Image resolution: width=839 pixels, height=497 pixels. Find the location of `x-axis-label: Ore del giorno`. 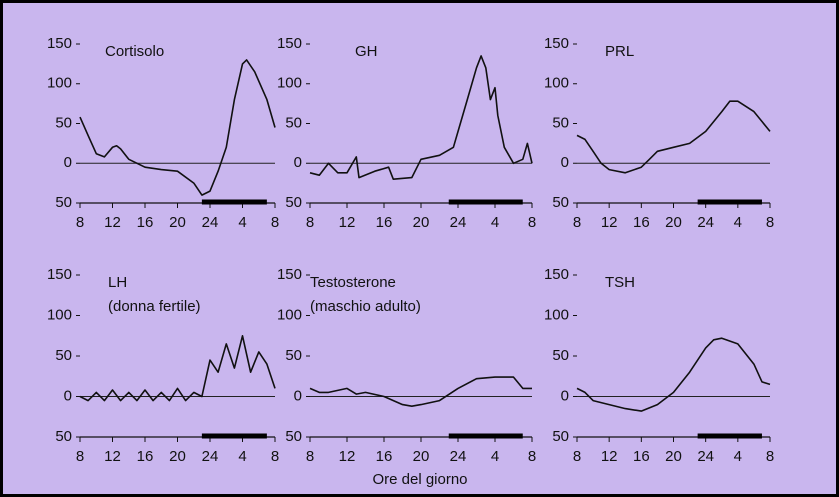

x-axis-label: Ore del giorno is located at coordinates (419, 479).